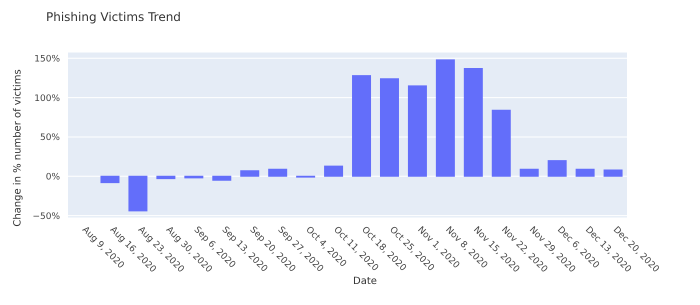 The image size is (700, 305). Describe the element at coordinates (53, 177) in the screenshot. I see `y-tick-label: 0%` at that location.